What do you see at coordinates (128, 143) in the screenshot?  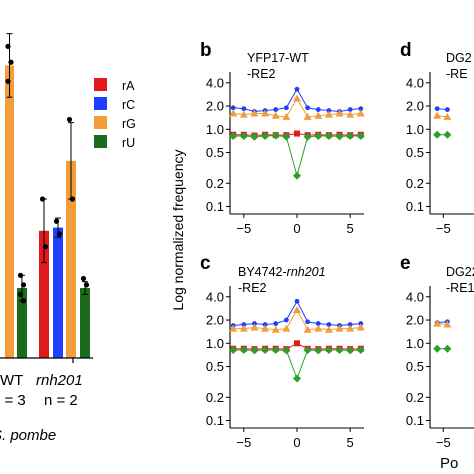 I see `legend-label-ru: rU` at bounding box center [128, 143].